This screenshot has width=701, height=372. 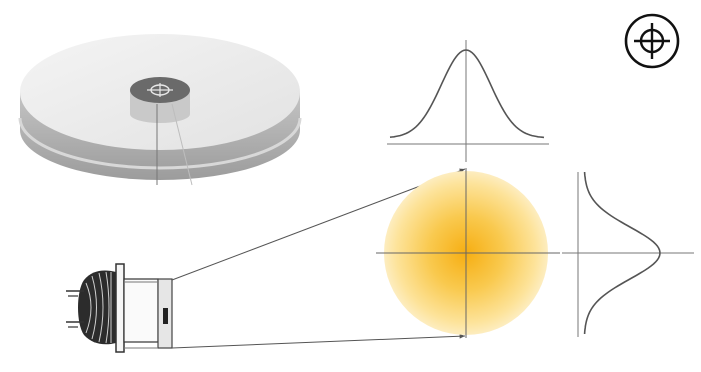 What do you see at coordinates (468, 253) in the screenshot?
I see `spot-axes` at bounding box center [468, 253].